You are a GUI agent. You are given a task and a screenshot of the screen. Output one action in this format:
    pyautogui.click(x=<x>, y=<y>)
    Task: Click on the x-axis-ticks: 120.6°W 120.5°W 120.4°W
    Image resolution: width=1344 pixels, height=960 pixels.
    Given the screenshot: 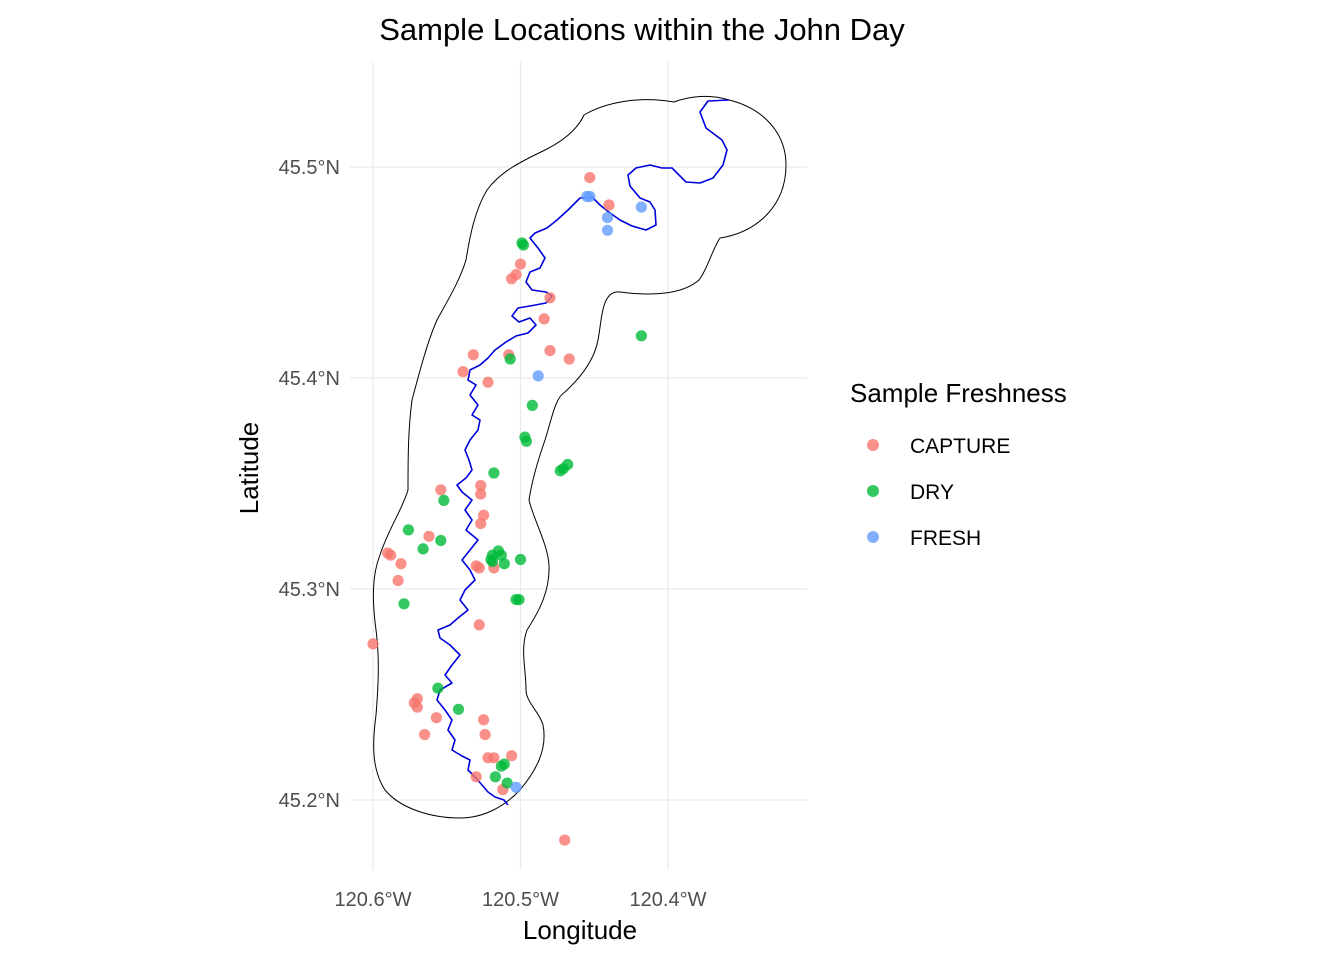 What is the action you would take?
    pyautogui.click(x=521, y=900)
    